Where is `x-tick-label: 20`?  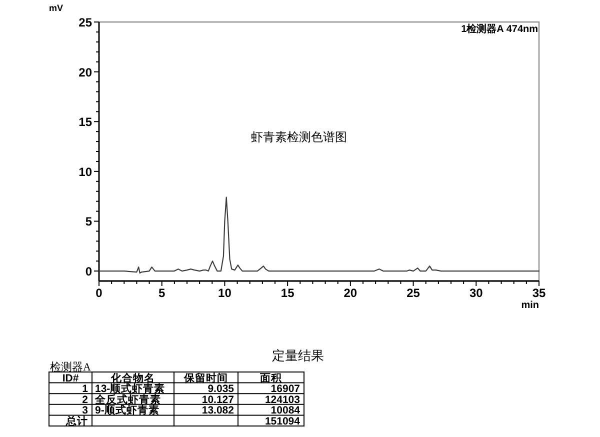
x-tick-label: 20 is located at coordinates (351, 293).